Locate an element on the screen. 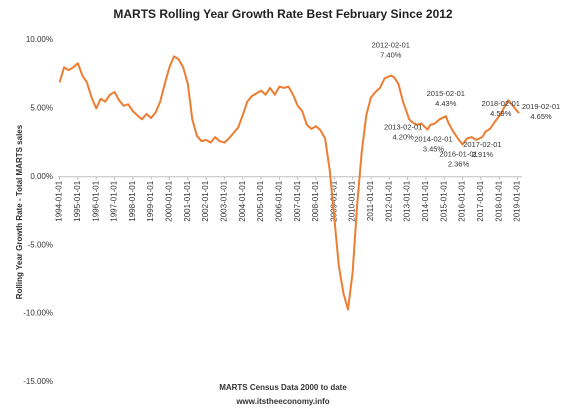  x-tick-label: 2005-01-01 is located at coordinates (260, 200).